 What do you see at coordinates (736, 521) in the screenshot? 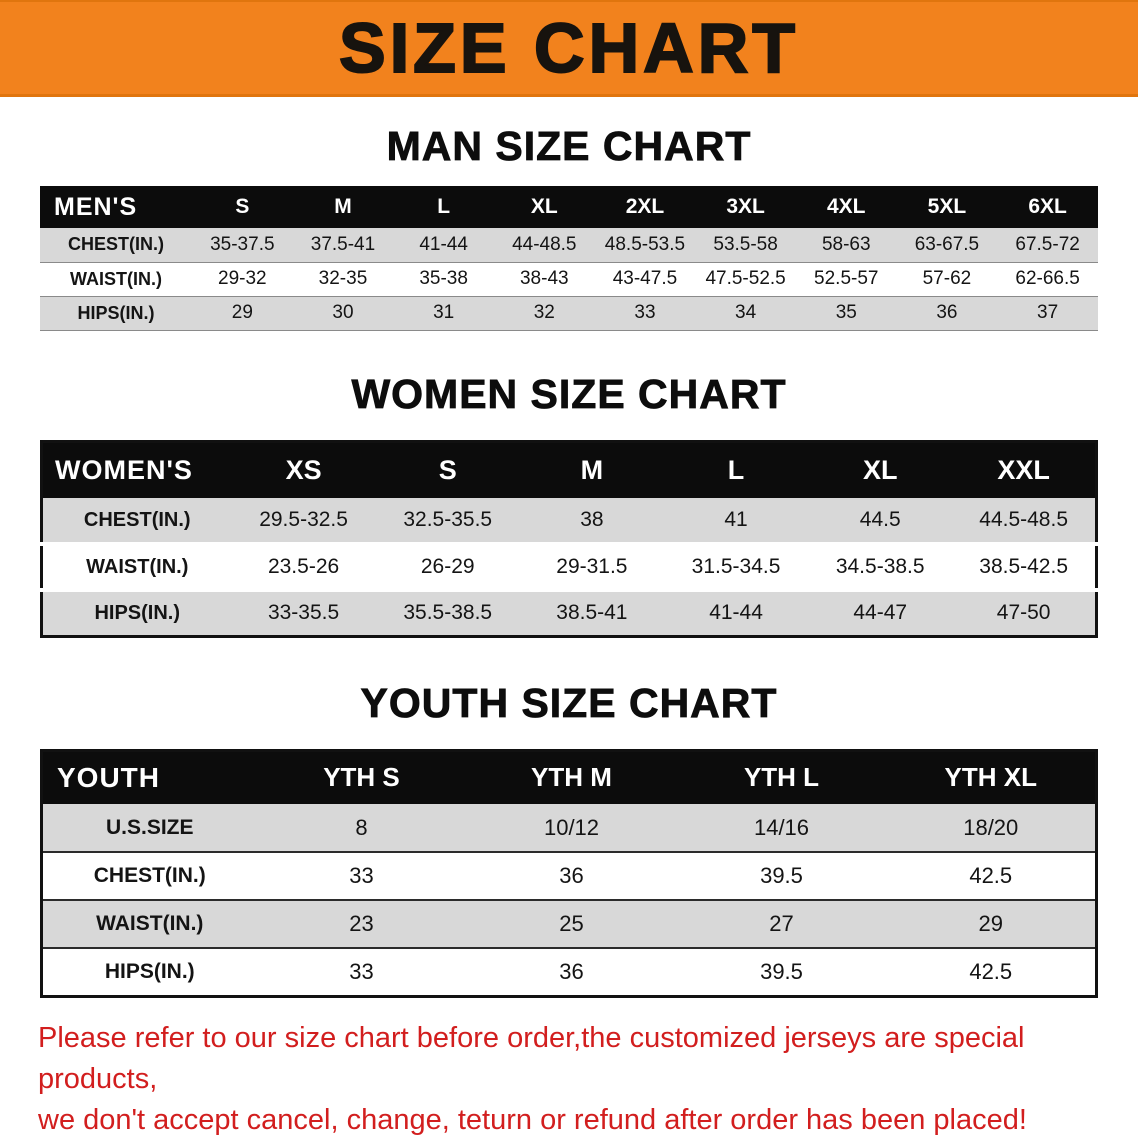
I see `size-value-cell: 41` at bounding box center [736, 521].